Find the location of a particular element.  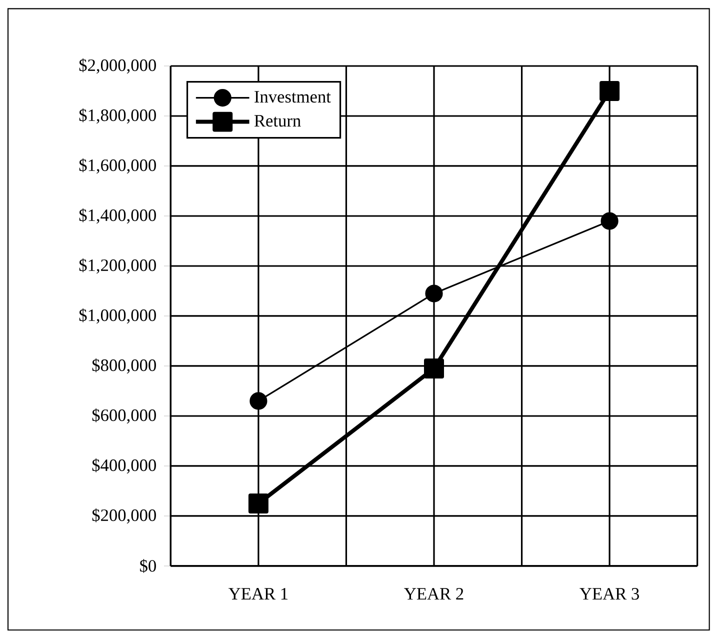

y-tick-label: $800,000 is located at coordinates (124, 366).